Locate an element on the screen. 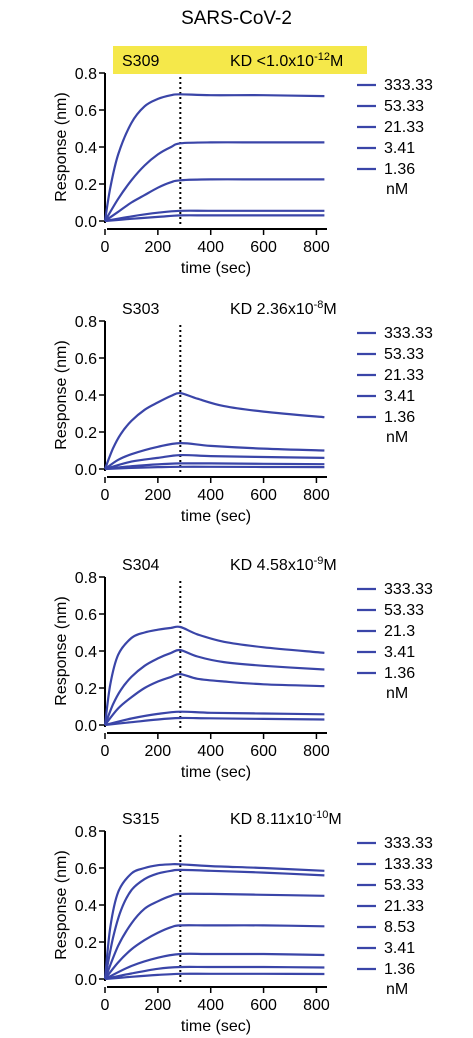  figure-title: SARS-CoV-2 is located at coordinates (236, 18).